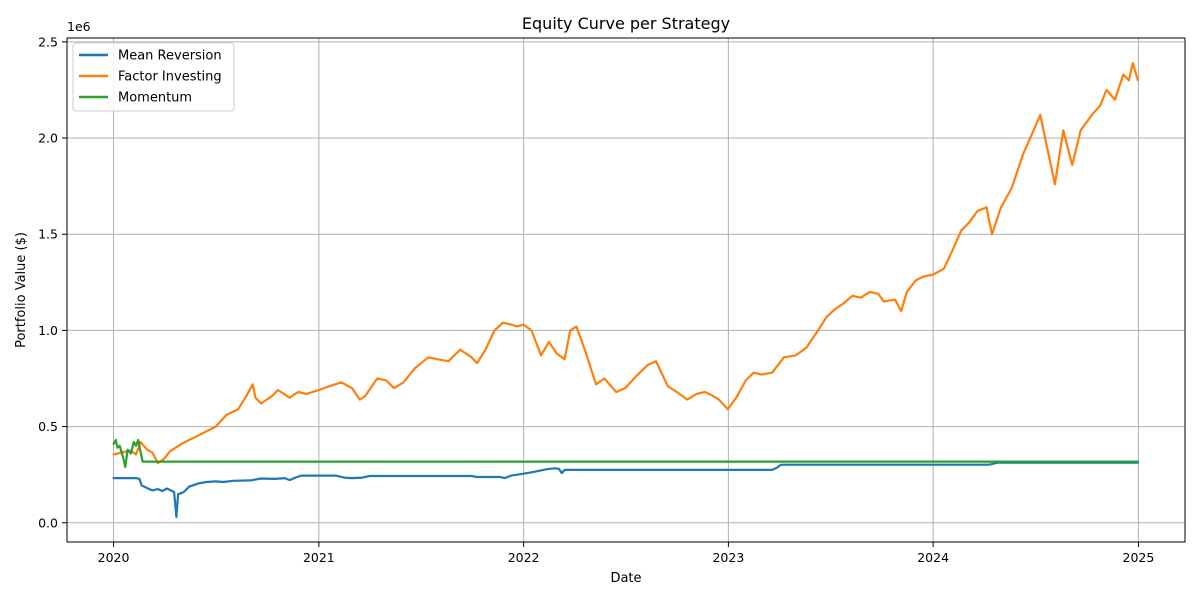 The height and width of the screenshot is (600, 1200). I want to click on x-tick-label: 2025, so click(1139, 557).